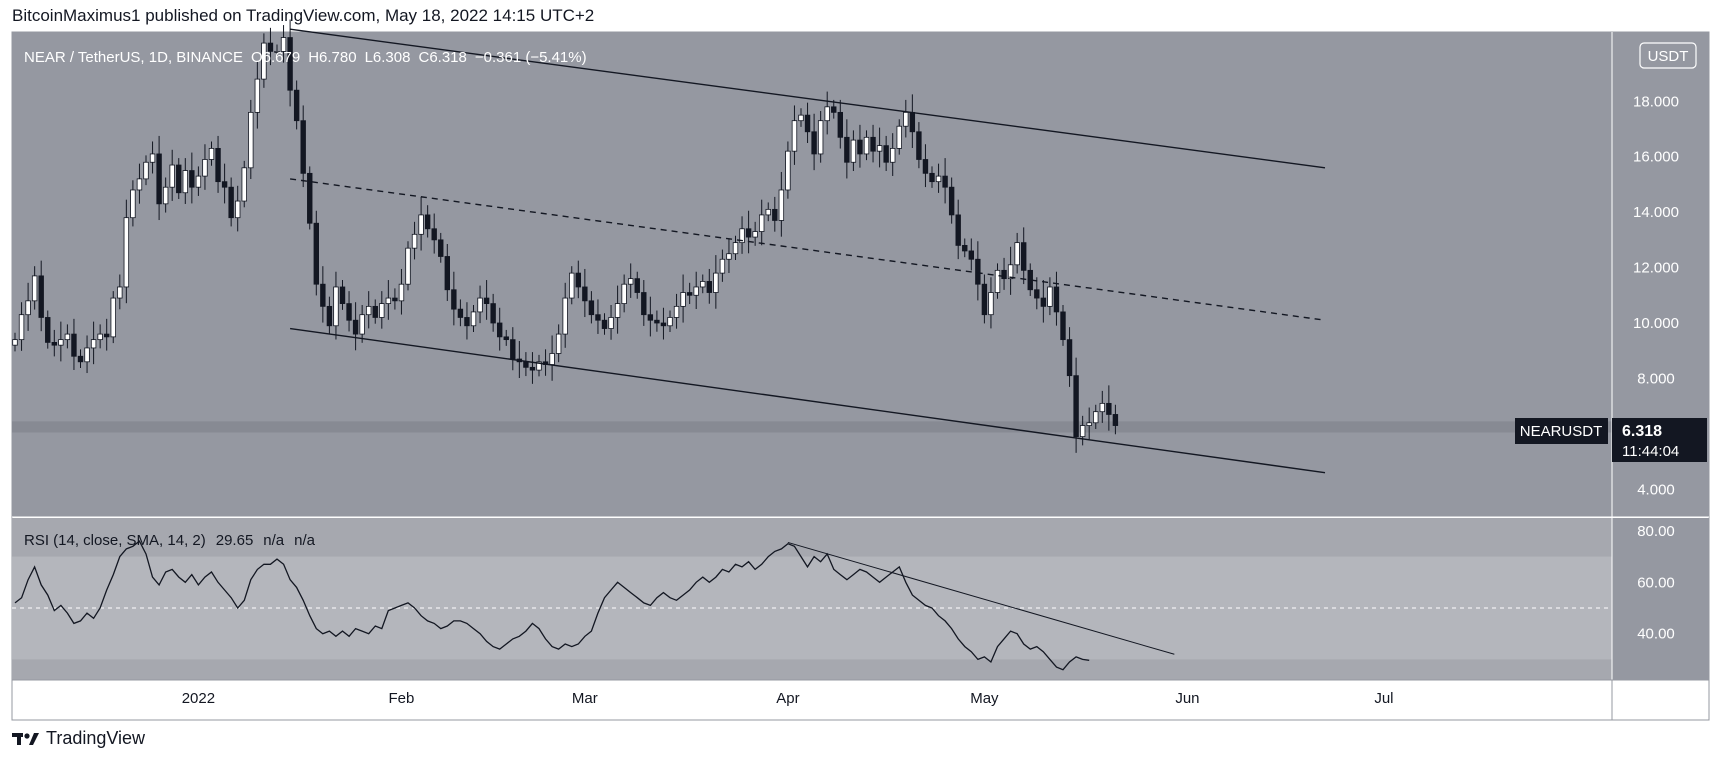 Image resolution: width=1723 pixels, height=760 pixels. What do you see at coordinates (282, 57) in the screenshot?
I see `open-value: 6.679` at bounding box center [282, 57].